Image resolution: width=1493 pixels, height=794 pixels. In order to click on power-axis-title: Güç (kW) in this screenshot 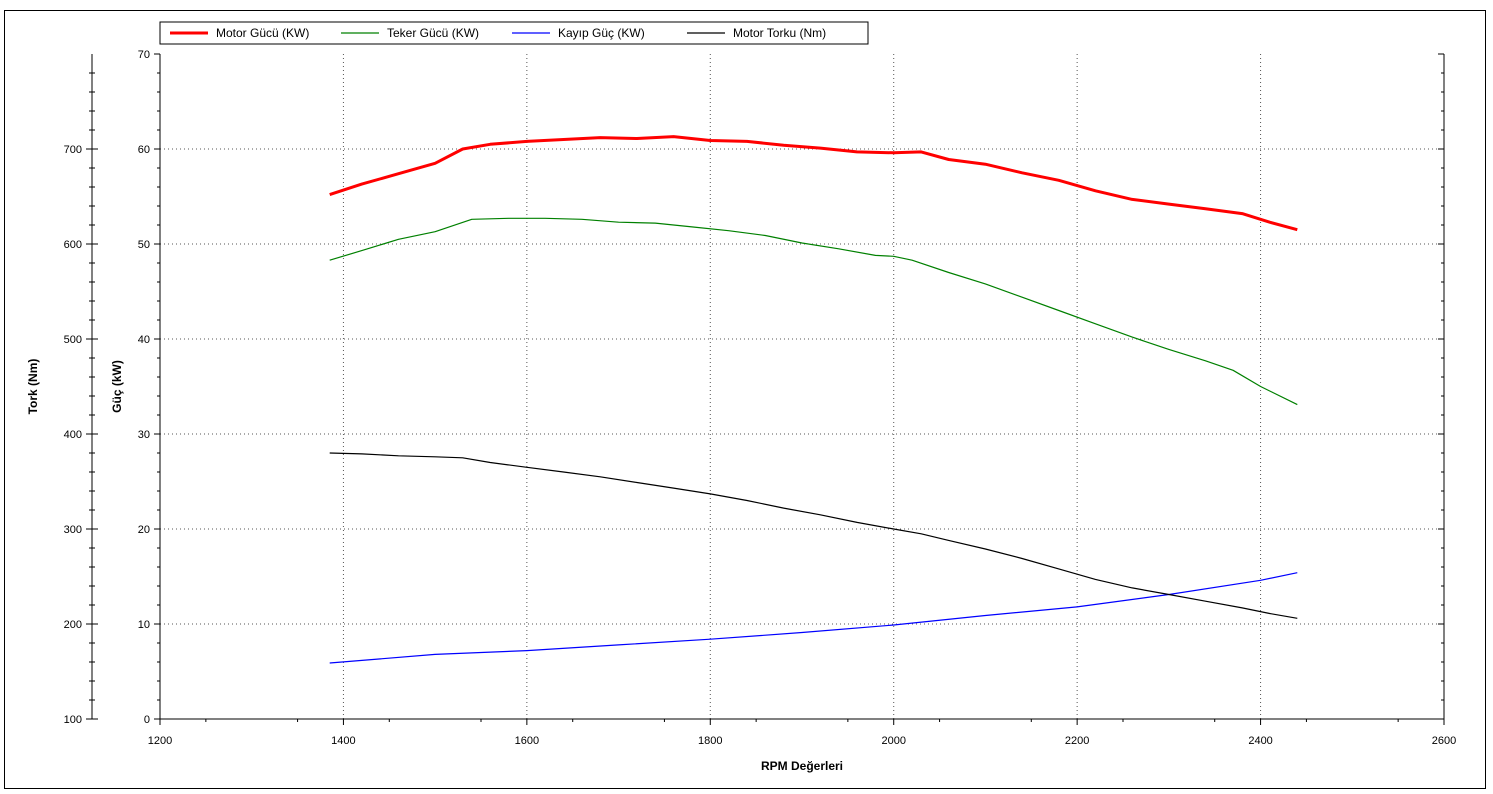, I will do `click(117, 386)`.